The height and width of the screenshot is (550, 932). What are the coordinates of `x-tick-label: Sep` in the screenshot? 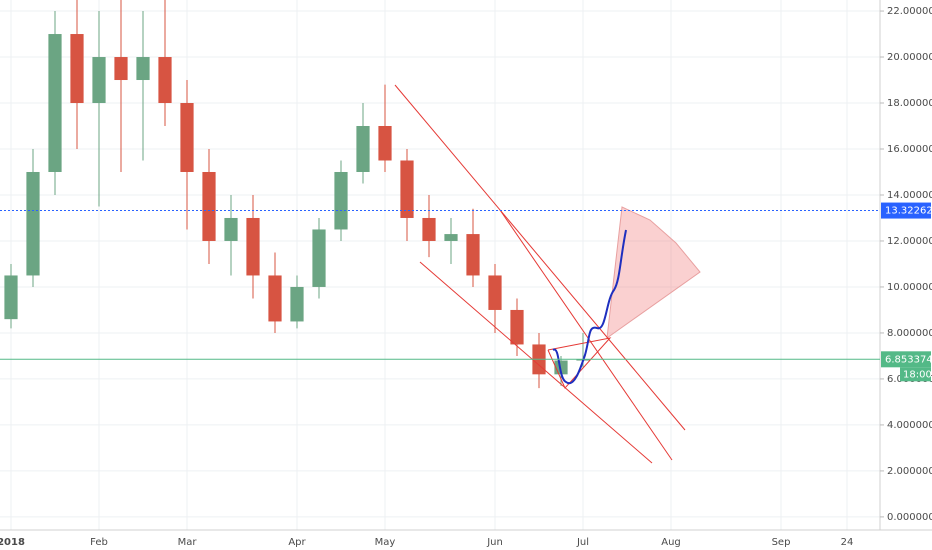 It's located at (781, 542).